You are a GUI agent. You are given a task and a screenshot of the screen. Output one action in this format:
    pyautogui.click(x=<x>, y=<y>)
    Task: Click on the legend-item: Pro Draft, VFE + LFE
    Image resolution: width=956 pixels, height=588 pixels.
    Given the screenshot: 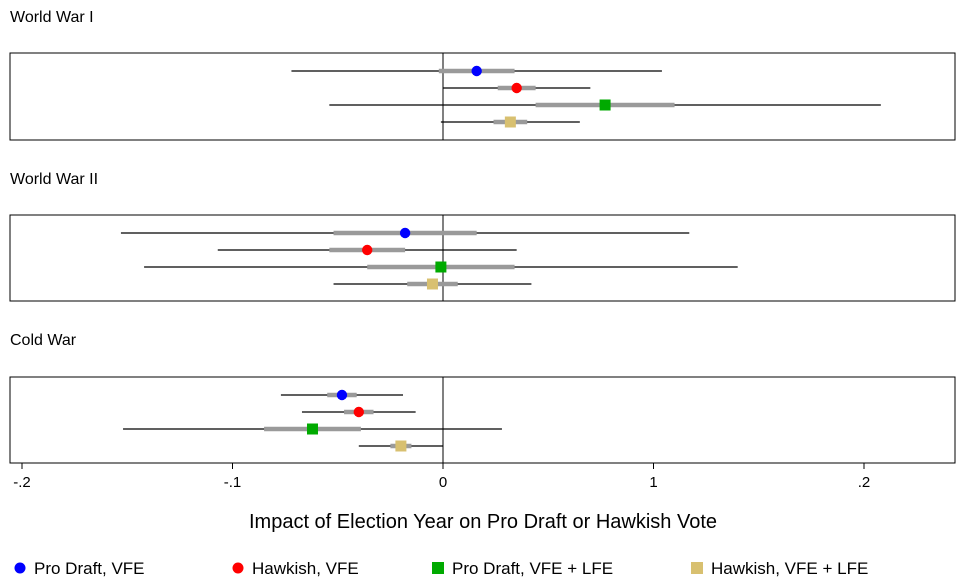 What is the action you would take?
    pyautogui.click(x=522, y=568)
    